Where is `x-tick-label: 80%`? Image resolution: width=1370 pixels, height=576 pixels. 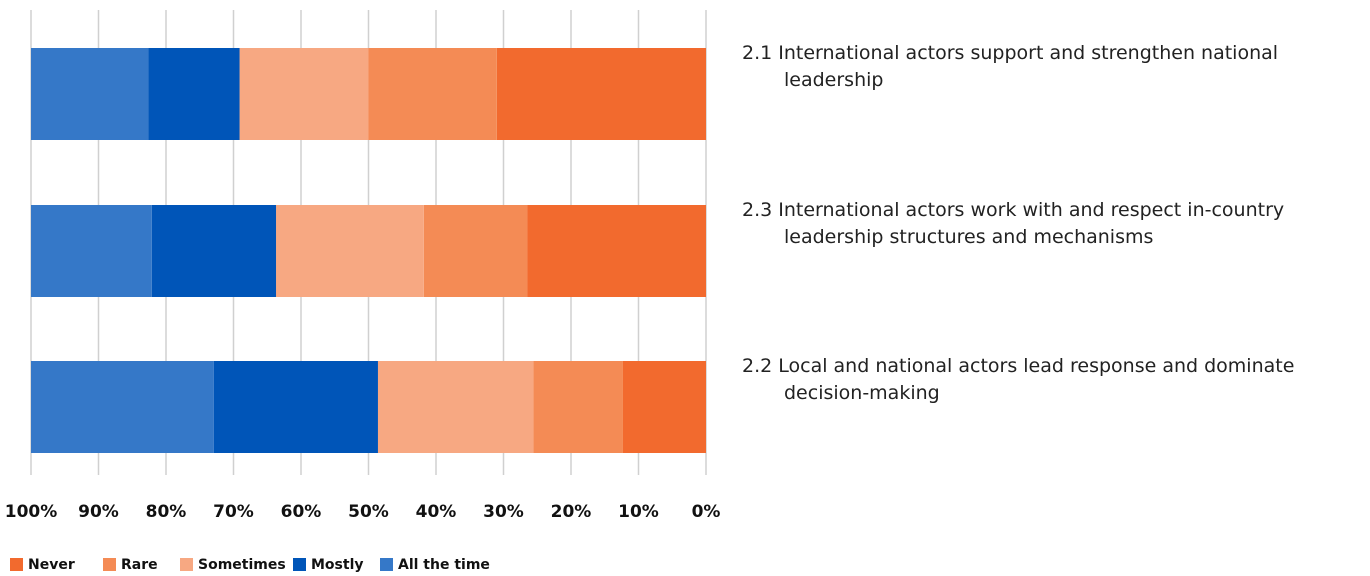 x-tick-label: 80% is located at coordinates (166, 512).